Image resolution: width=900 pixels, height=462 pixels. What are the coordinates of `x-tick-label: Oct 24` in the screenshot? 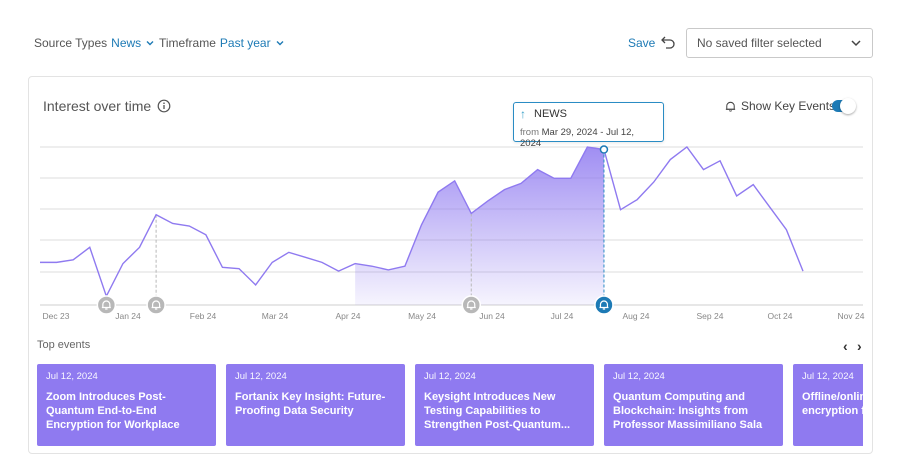 It's located at (779, 316).